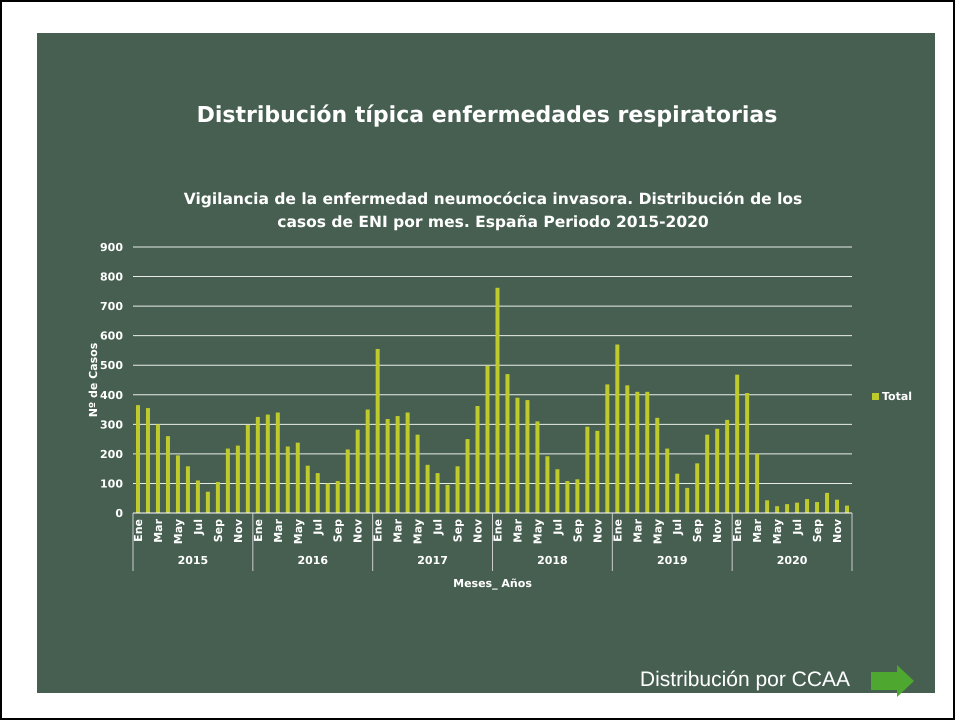 This screenshot has height=720, width=955. I want to click on chart-title: Distribución típica enfermedades respiratorias, so click(487, 115).